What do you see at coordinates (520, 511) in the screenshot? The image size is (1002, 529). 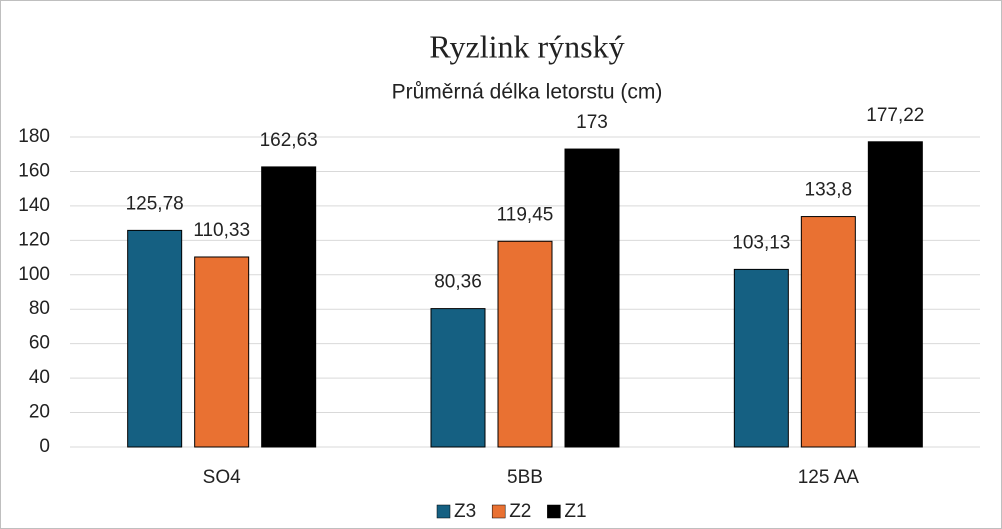 I see `legend-label: Z2` at bounding box center [520, 511].